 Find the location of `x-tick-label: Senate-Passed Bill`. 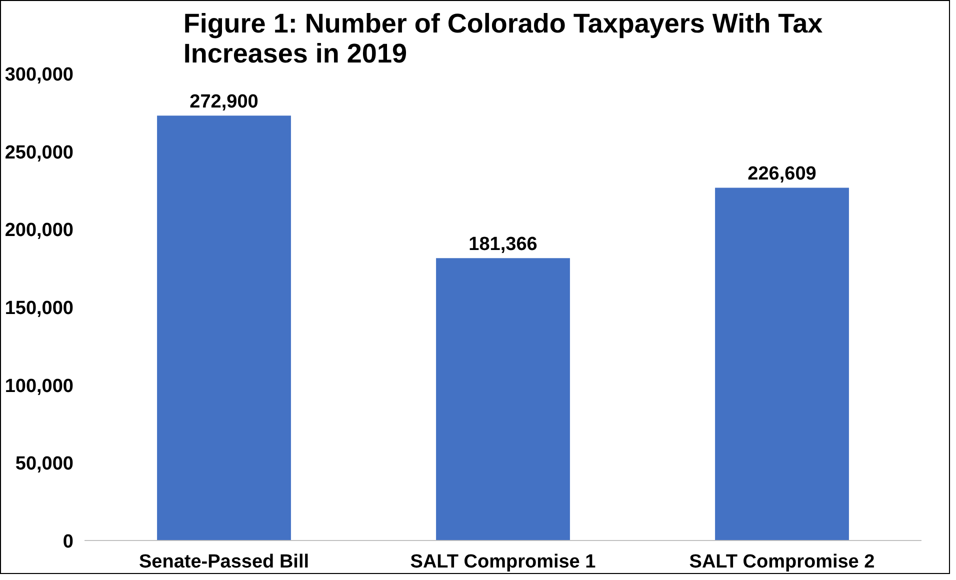

x-tick-label: Senate-Passed Bill is located at coordinates (224, 562).